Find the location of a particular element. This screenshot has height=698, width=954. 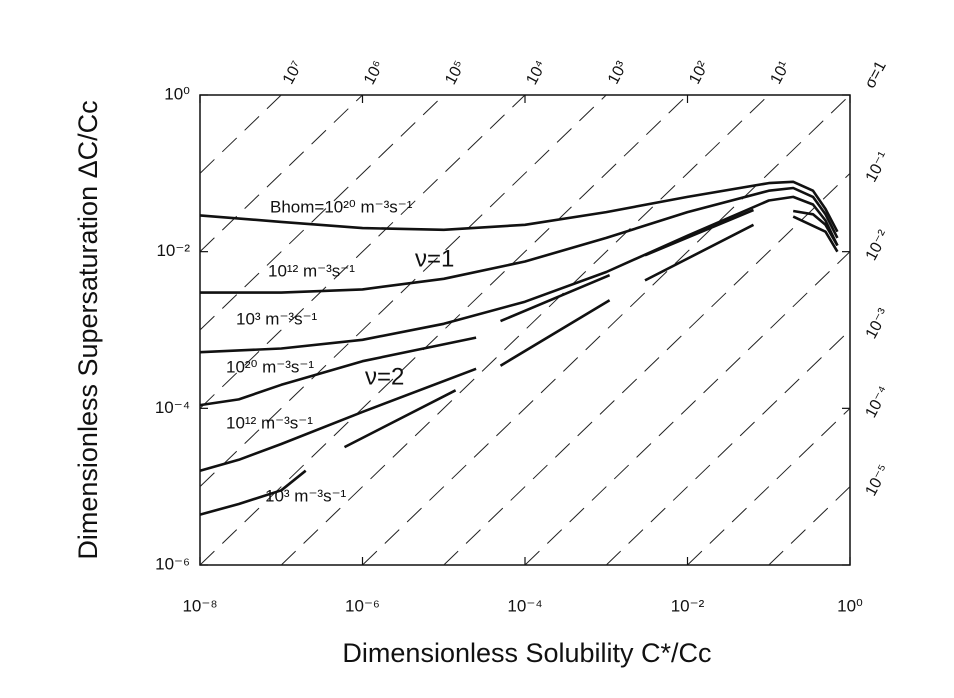

sigma-label: 10³ is located at coordinates (618, 72).